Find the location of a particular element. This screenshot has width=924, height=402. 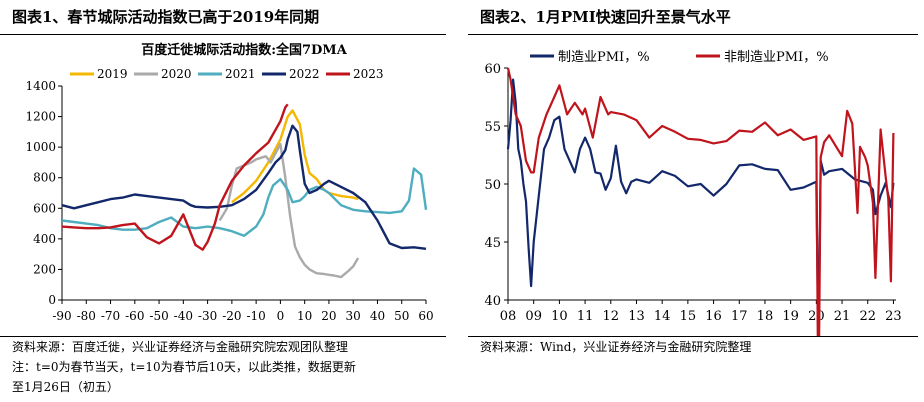

x-tick-label: -80 is located at coordinates (86, 316).